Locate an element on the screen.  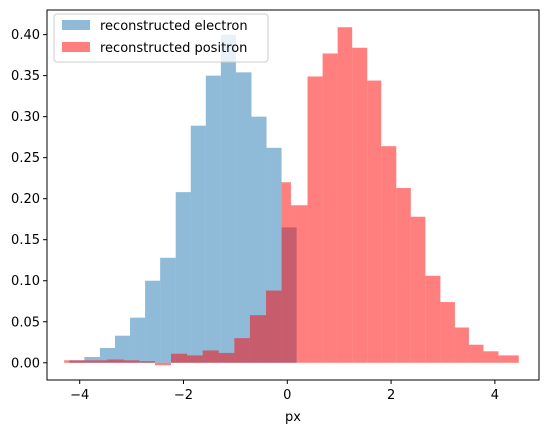
legend-box is located at coordinates (161, 38).